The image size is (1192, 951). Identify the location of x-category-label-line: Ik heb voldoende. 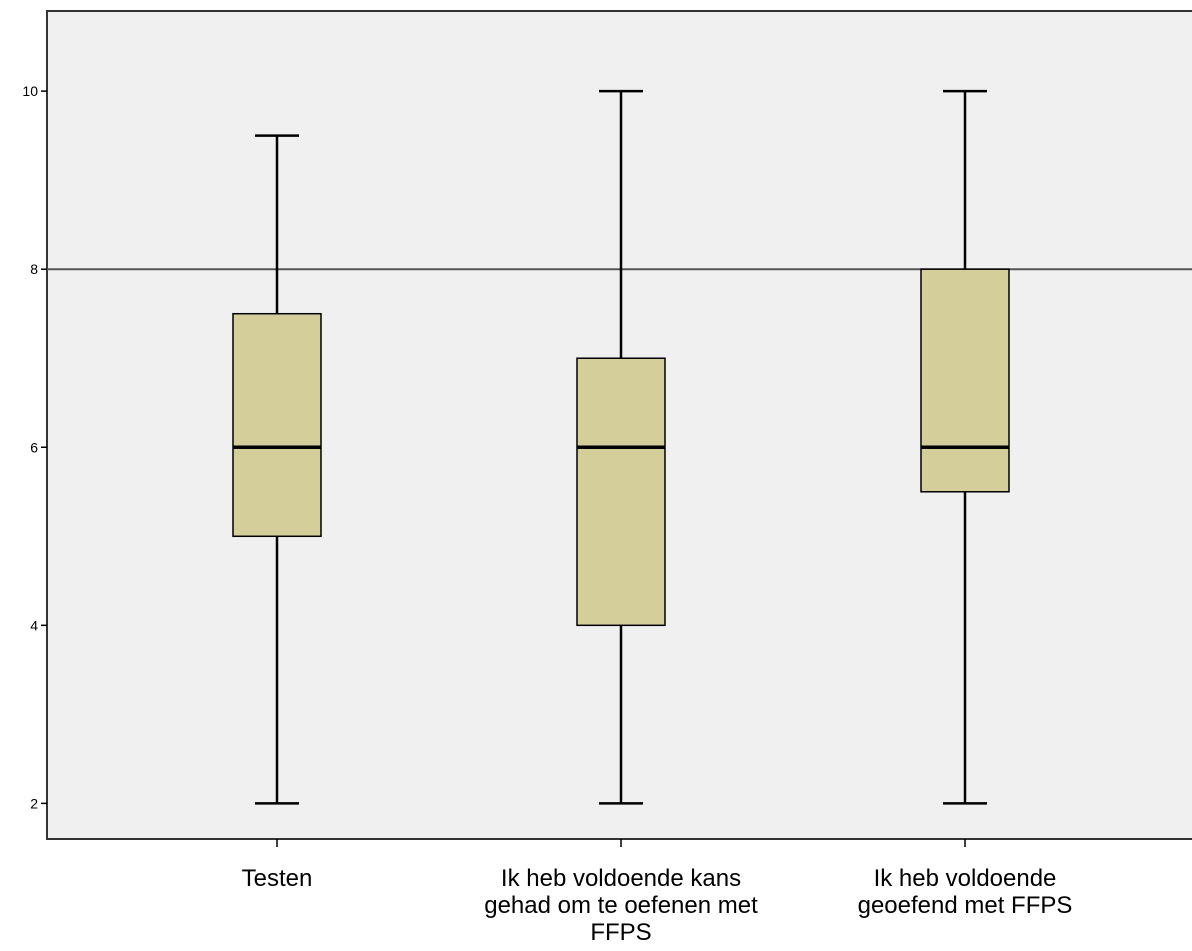
(965, 878).